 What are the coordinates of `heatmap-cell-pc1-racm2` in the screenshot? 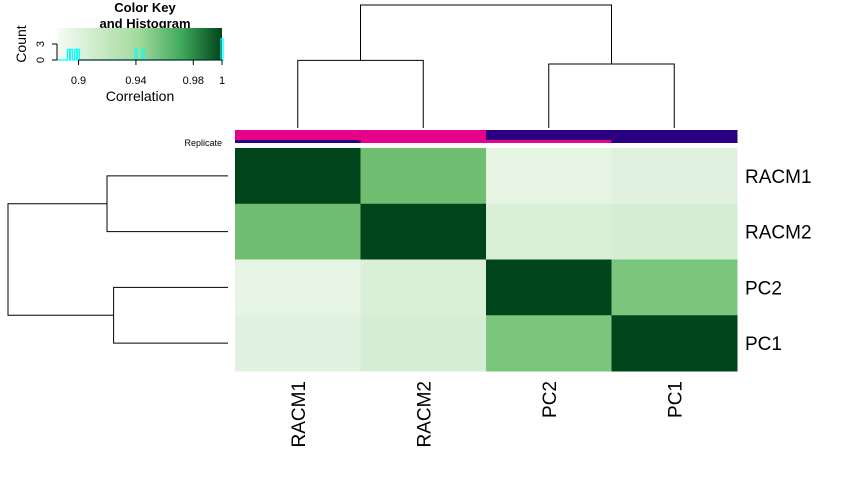 It's located at (423, 343).